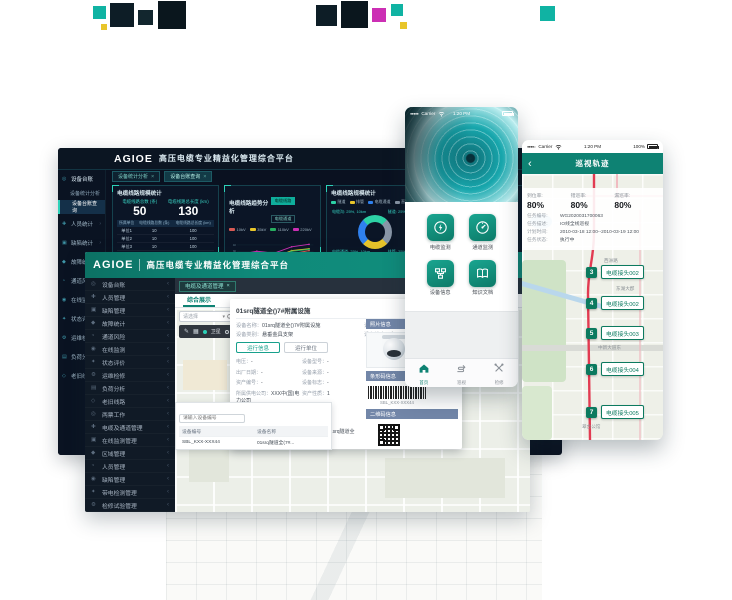 Image resolution: width=732 pixels, height=600 pixels. Describe the element at coordinates (483, 227) in the screenshot. I see `gauge-icon` at that location.